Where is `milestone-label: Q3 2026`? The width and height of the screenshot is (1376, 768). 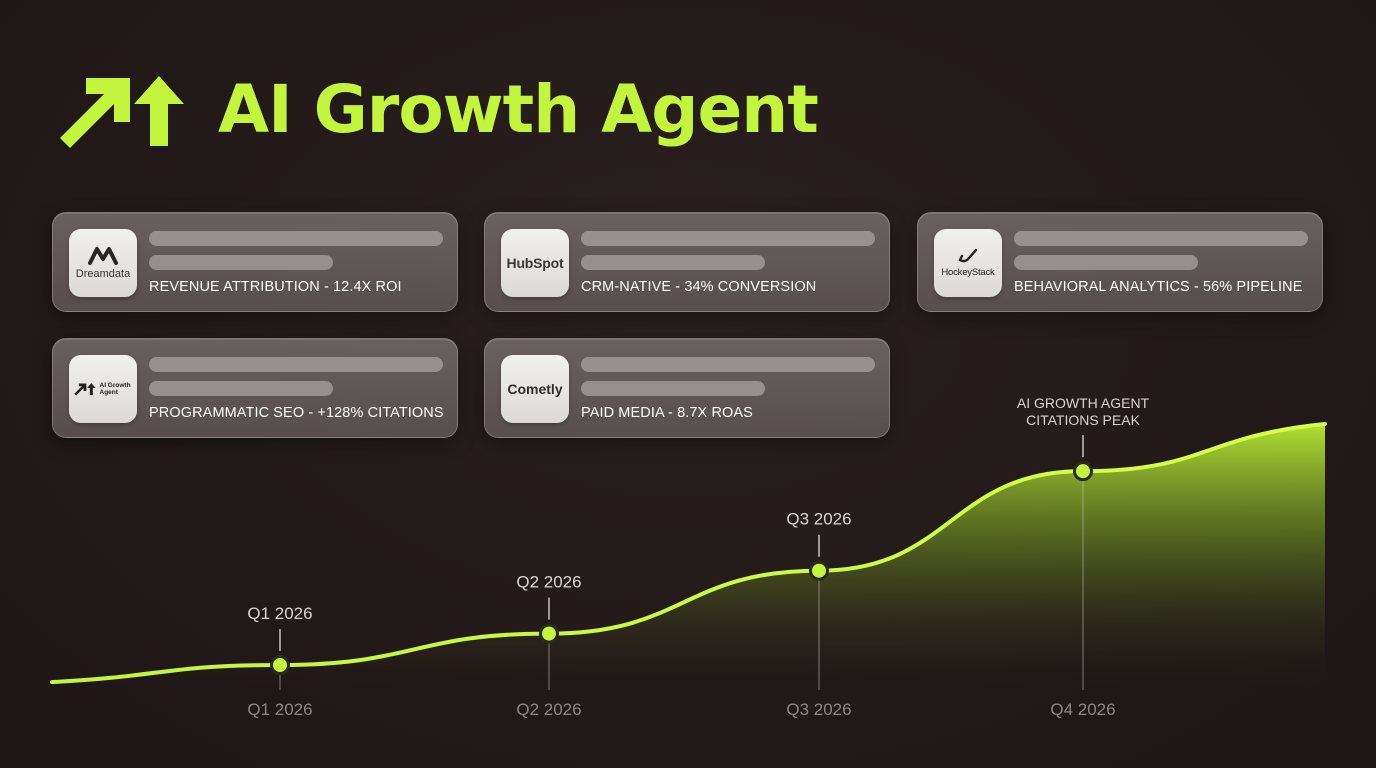
milestone-label: Q3 2026 is located at coordinates (818, 519).